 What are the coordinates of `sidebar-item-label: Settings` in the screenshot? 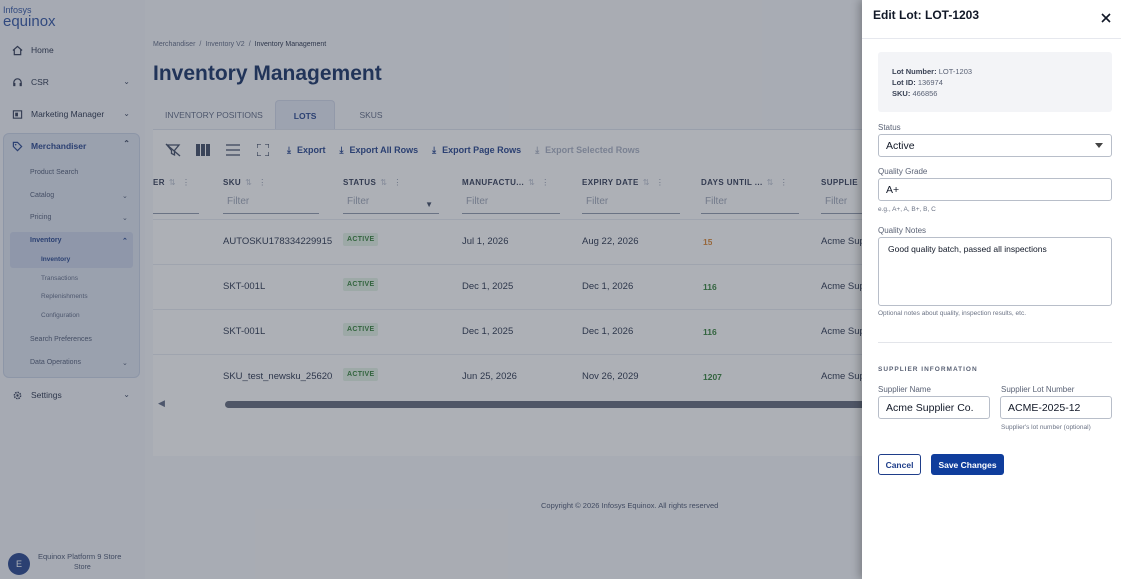 It's located at (46, 395).